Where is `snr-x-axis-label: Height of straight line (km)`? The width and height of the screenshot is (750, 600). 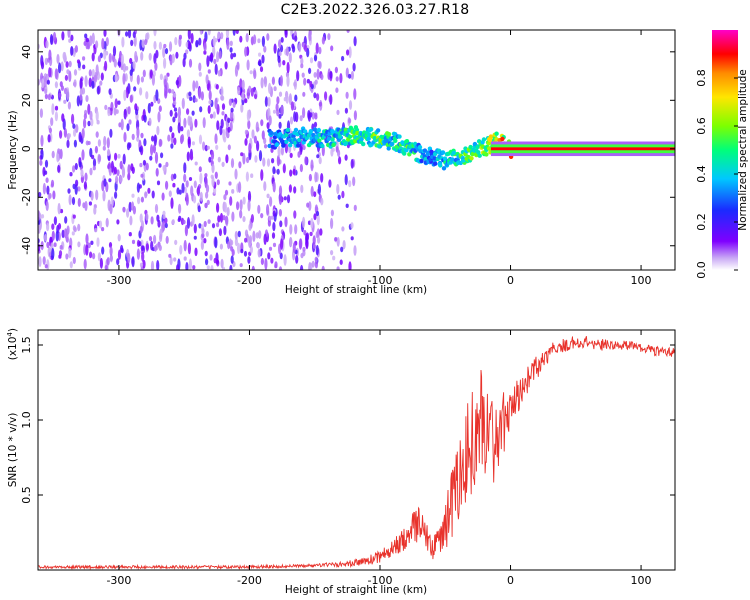
snr-x-axis-label: Height of straight line (km) is located at coordinates (356, 590).